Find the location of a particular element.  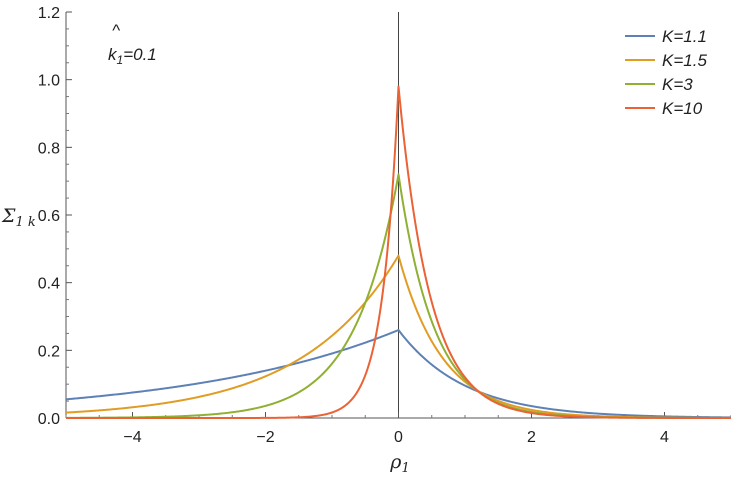

x-tick-label: −4 is located at coordinates (132, 437).